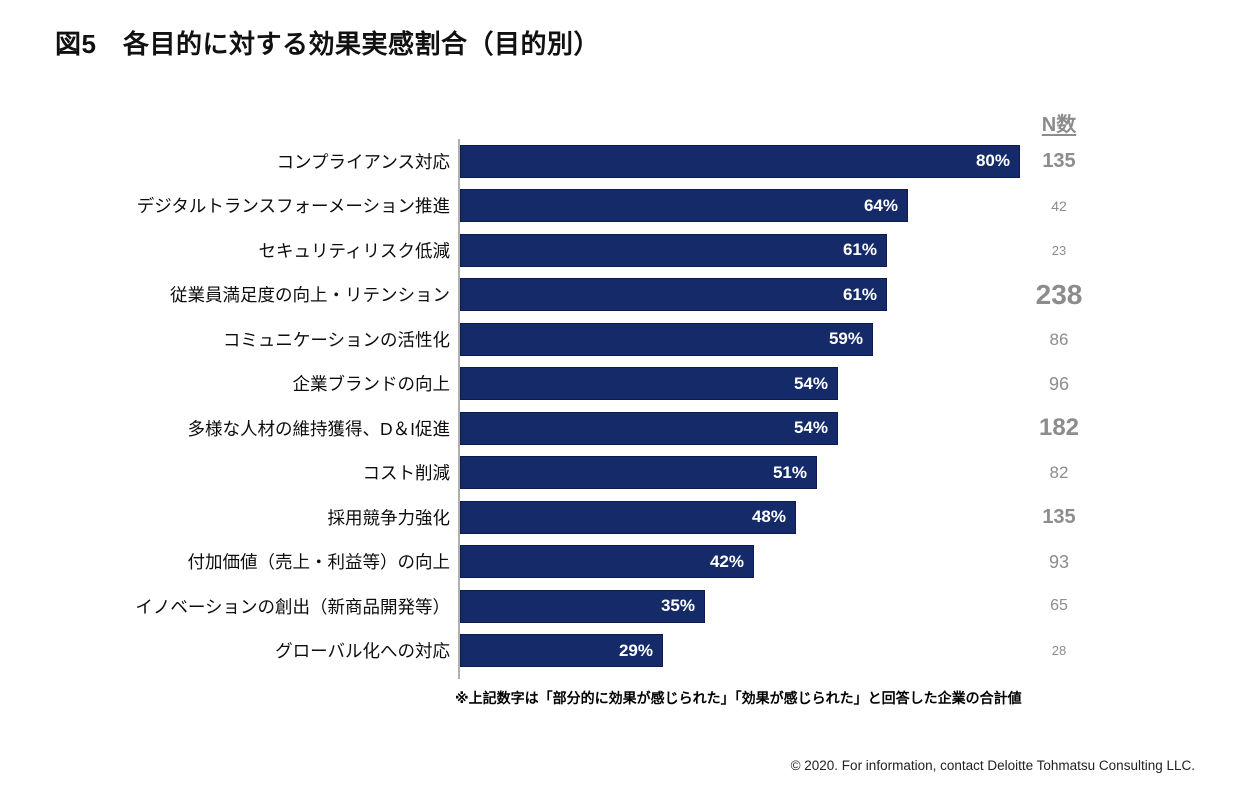  Describe the element at coordinates (810, 651) in the screenshot. I see `bar-track: 29%` at that location.